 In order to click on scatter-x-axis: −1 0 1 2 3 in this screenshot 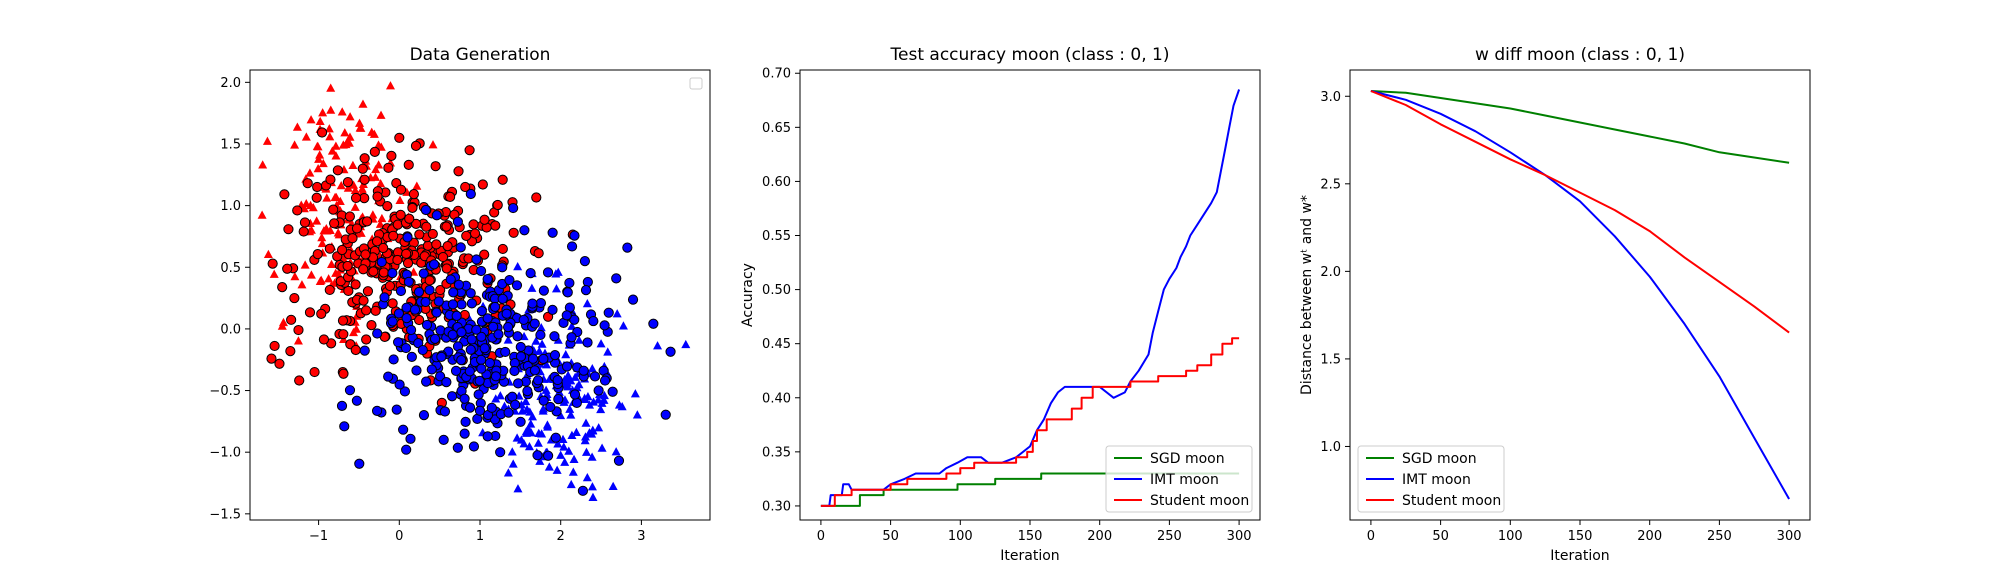, I will do `click(477, 532)`.